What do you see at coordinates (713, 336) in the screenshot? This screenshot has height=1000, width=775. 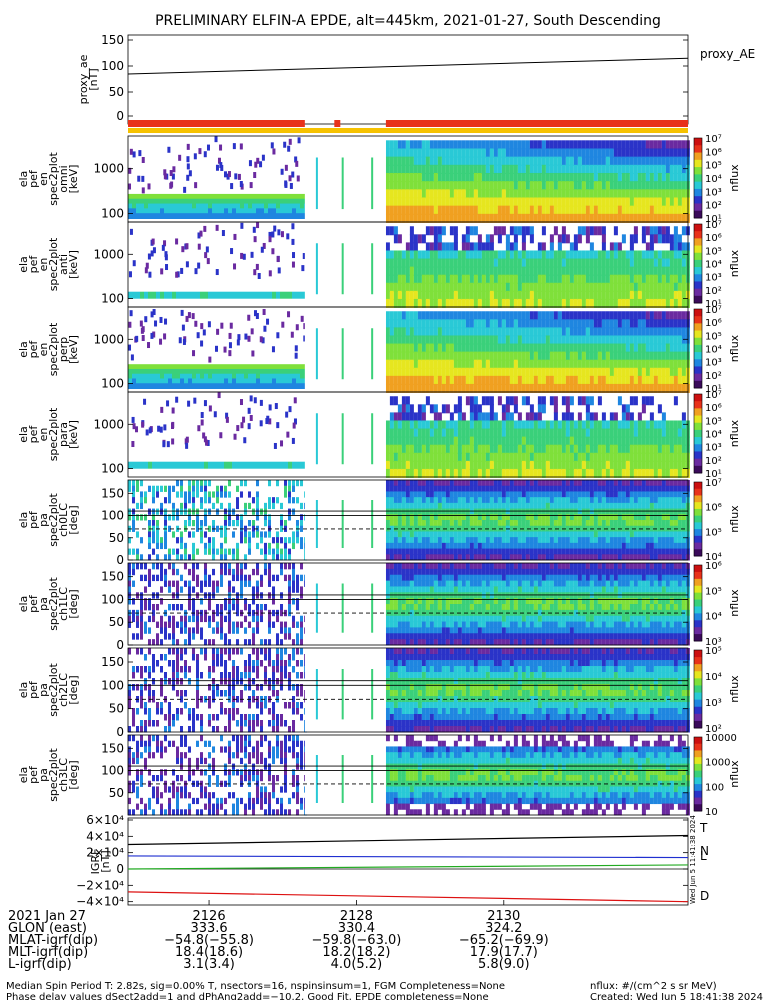 I see `colorbar-tick: 10⁵` at bounding box center [713, 336].